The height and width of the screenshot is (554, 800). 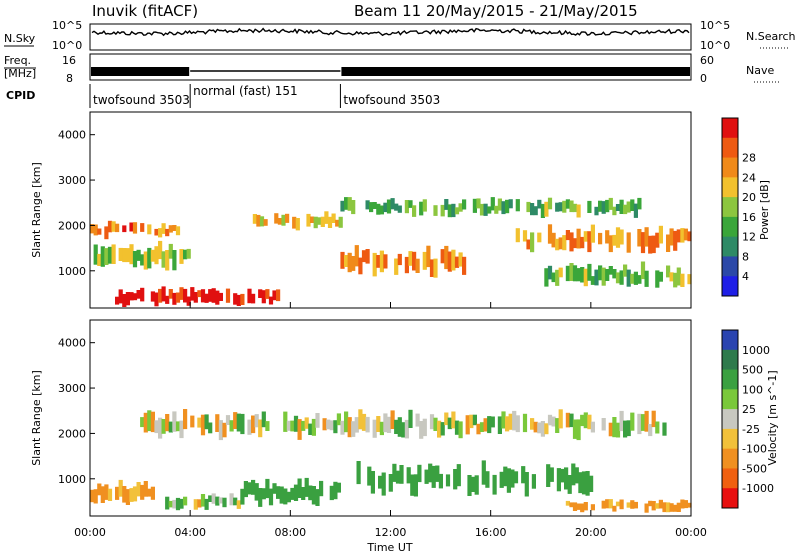 I want to click on nsky-tick-top: 10^5, so click(x=67, y=25).